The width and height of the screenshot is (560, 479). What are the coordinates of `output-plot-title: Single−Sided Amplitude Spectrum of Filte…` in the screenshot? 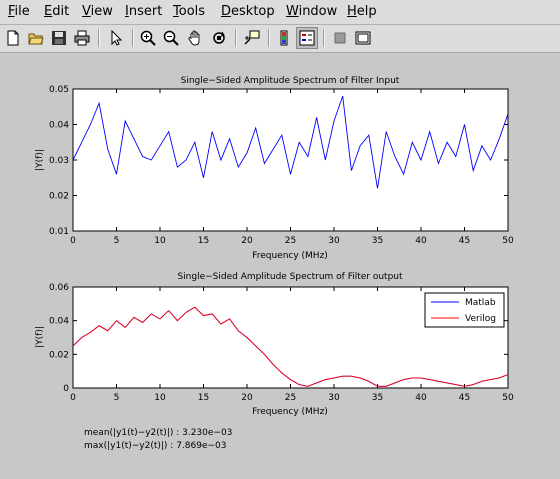 It's located at (290, 277).